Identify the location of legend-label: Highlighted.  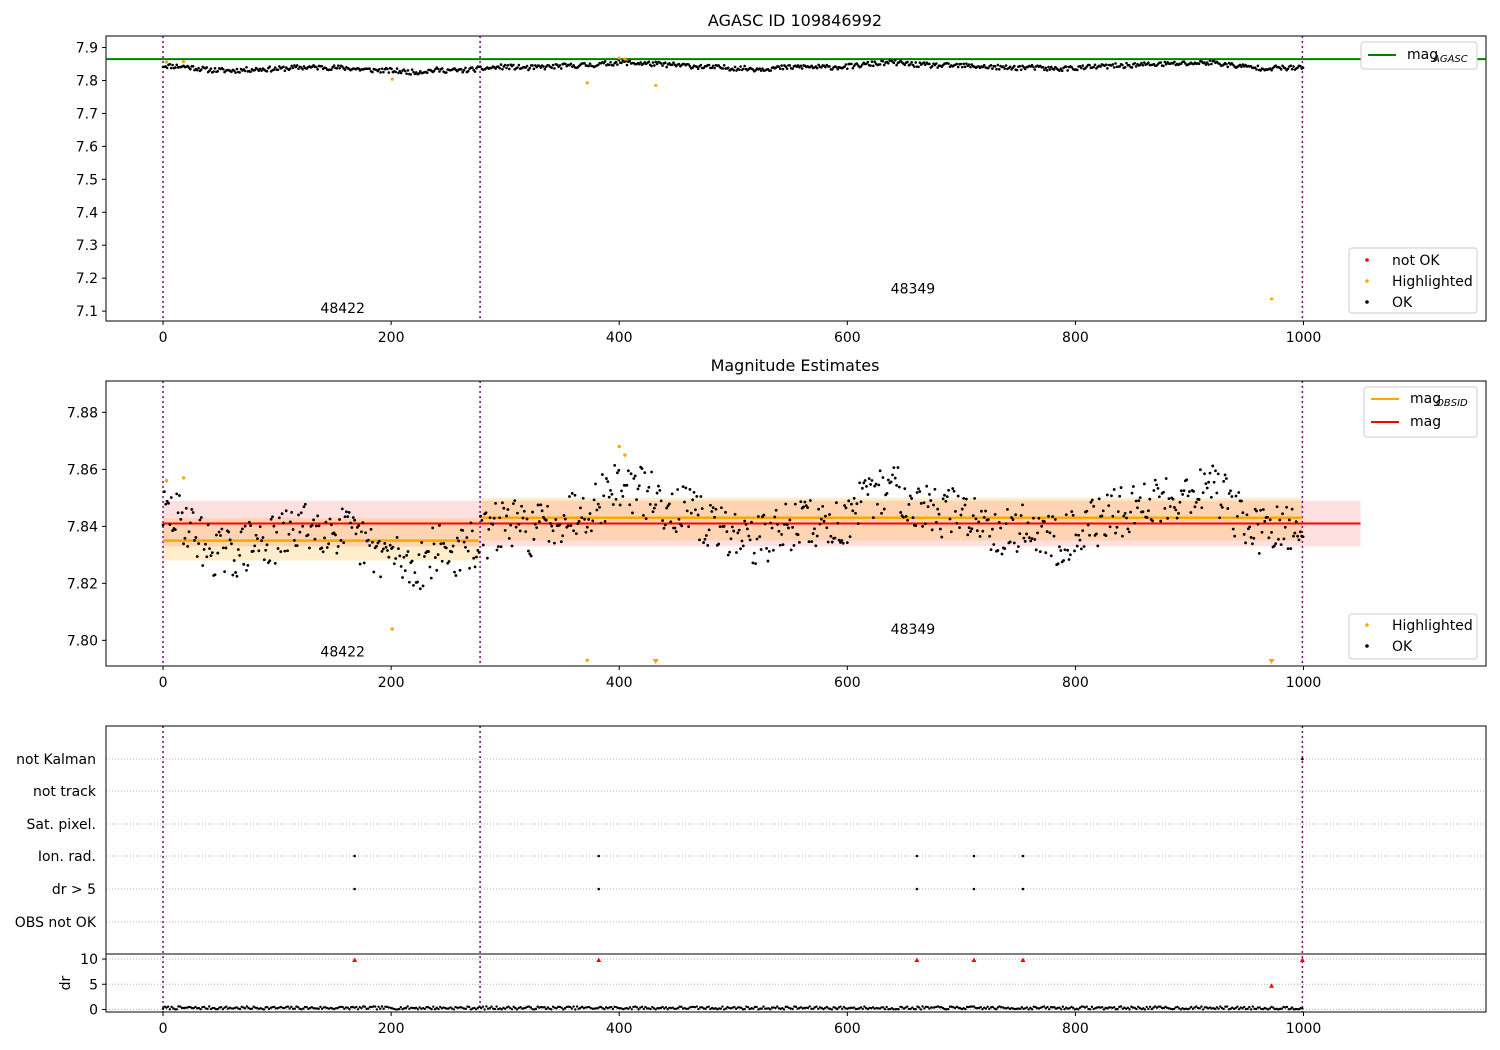
(1432, 626).